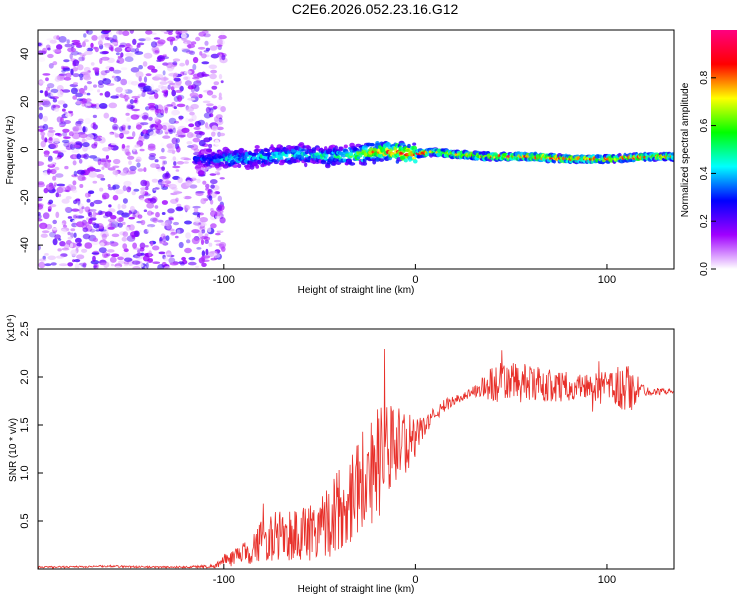 The image size is (750, 600). Describe the element at coordinates (356, 589) in the screenshot. I see `snr-x-axis-label: Height of straight line (km)` at that location.